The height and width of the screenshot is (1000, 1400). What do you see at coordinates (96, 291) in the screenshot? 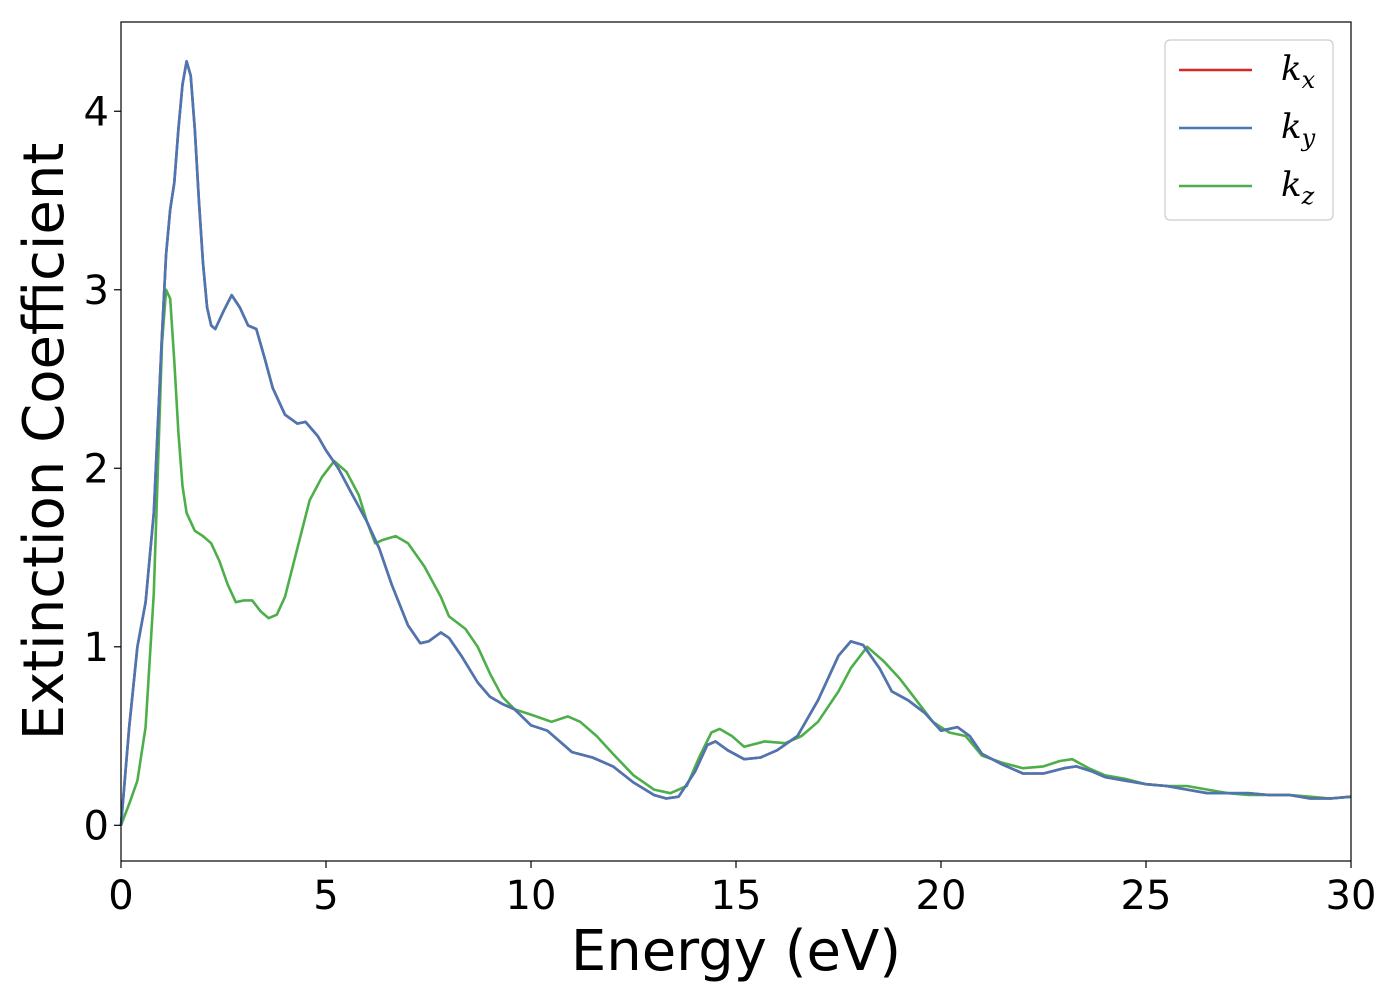
I see `y-tick-label: 3` at bounding box center [96, 291].